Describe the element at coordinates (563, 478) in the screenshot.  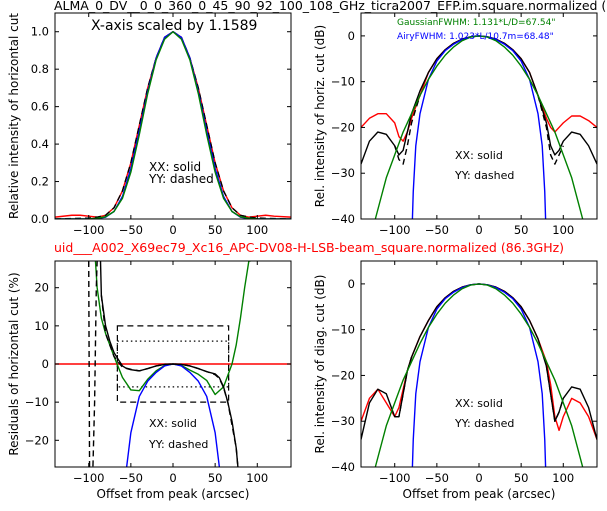
I see `bottom-right-xtick-label: 100` at that location.